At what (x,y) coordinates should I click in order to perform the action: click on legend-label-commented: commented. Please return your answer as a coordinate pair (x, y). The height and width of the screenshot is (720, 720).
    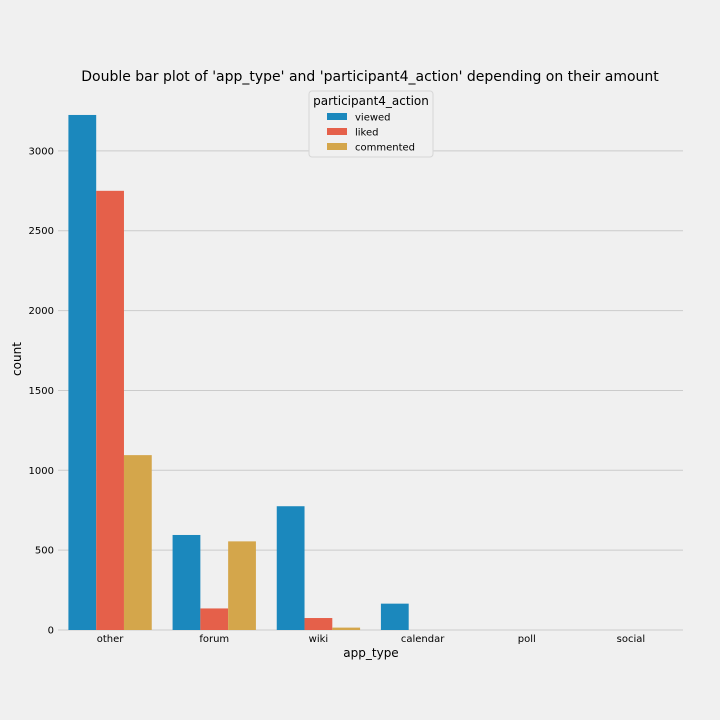
    Looking at the image, I should click on (385, 148).